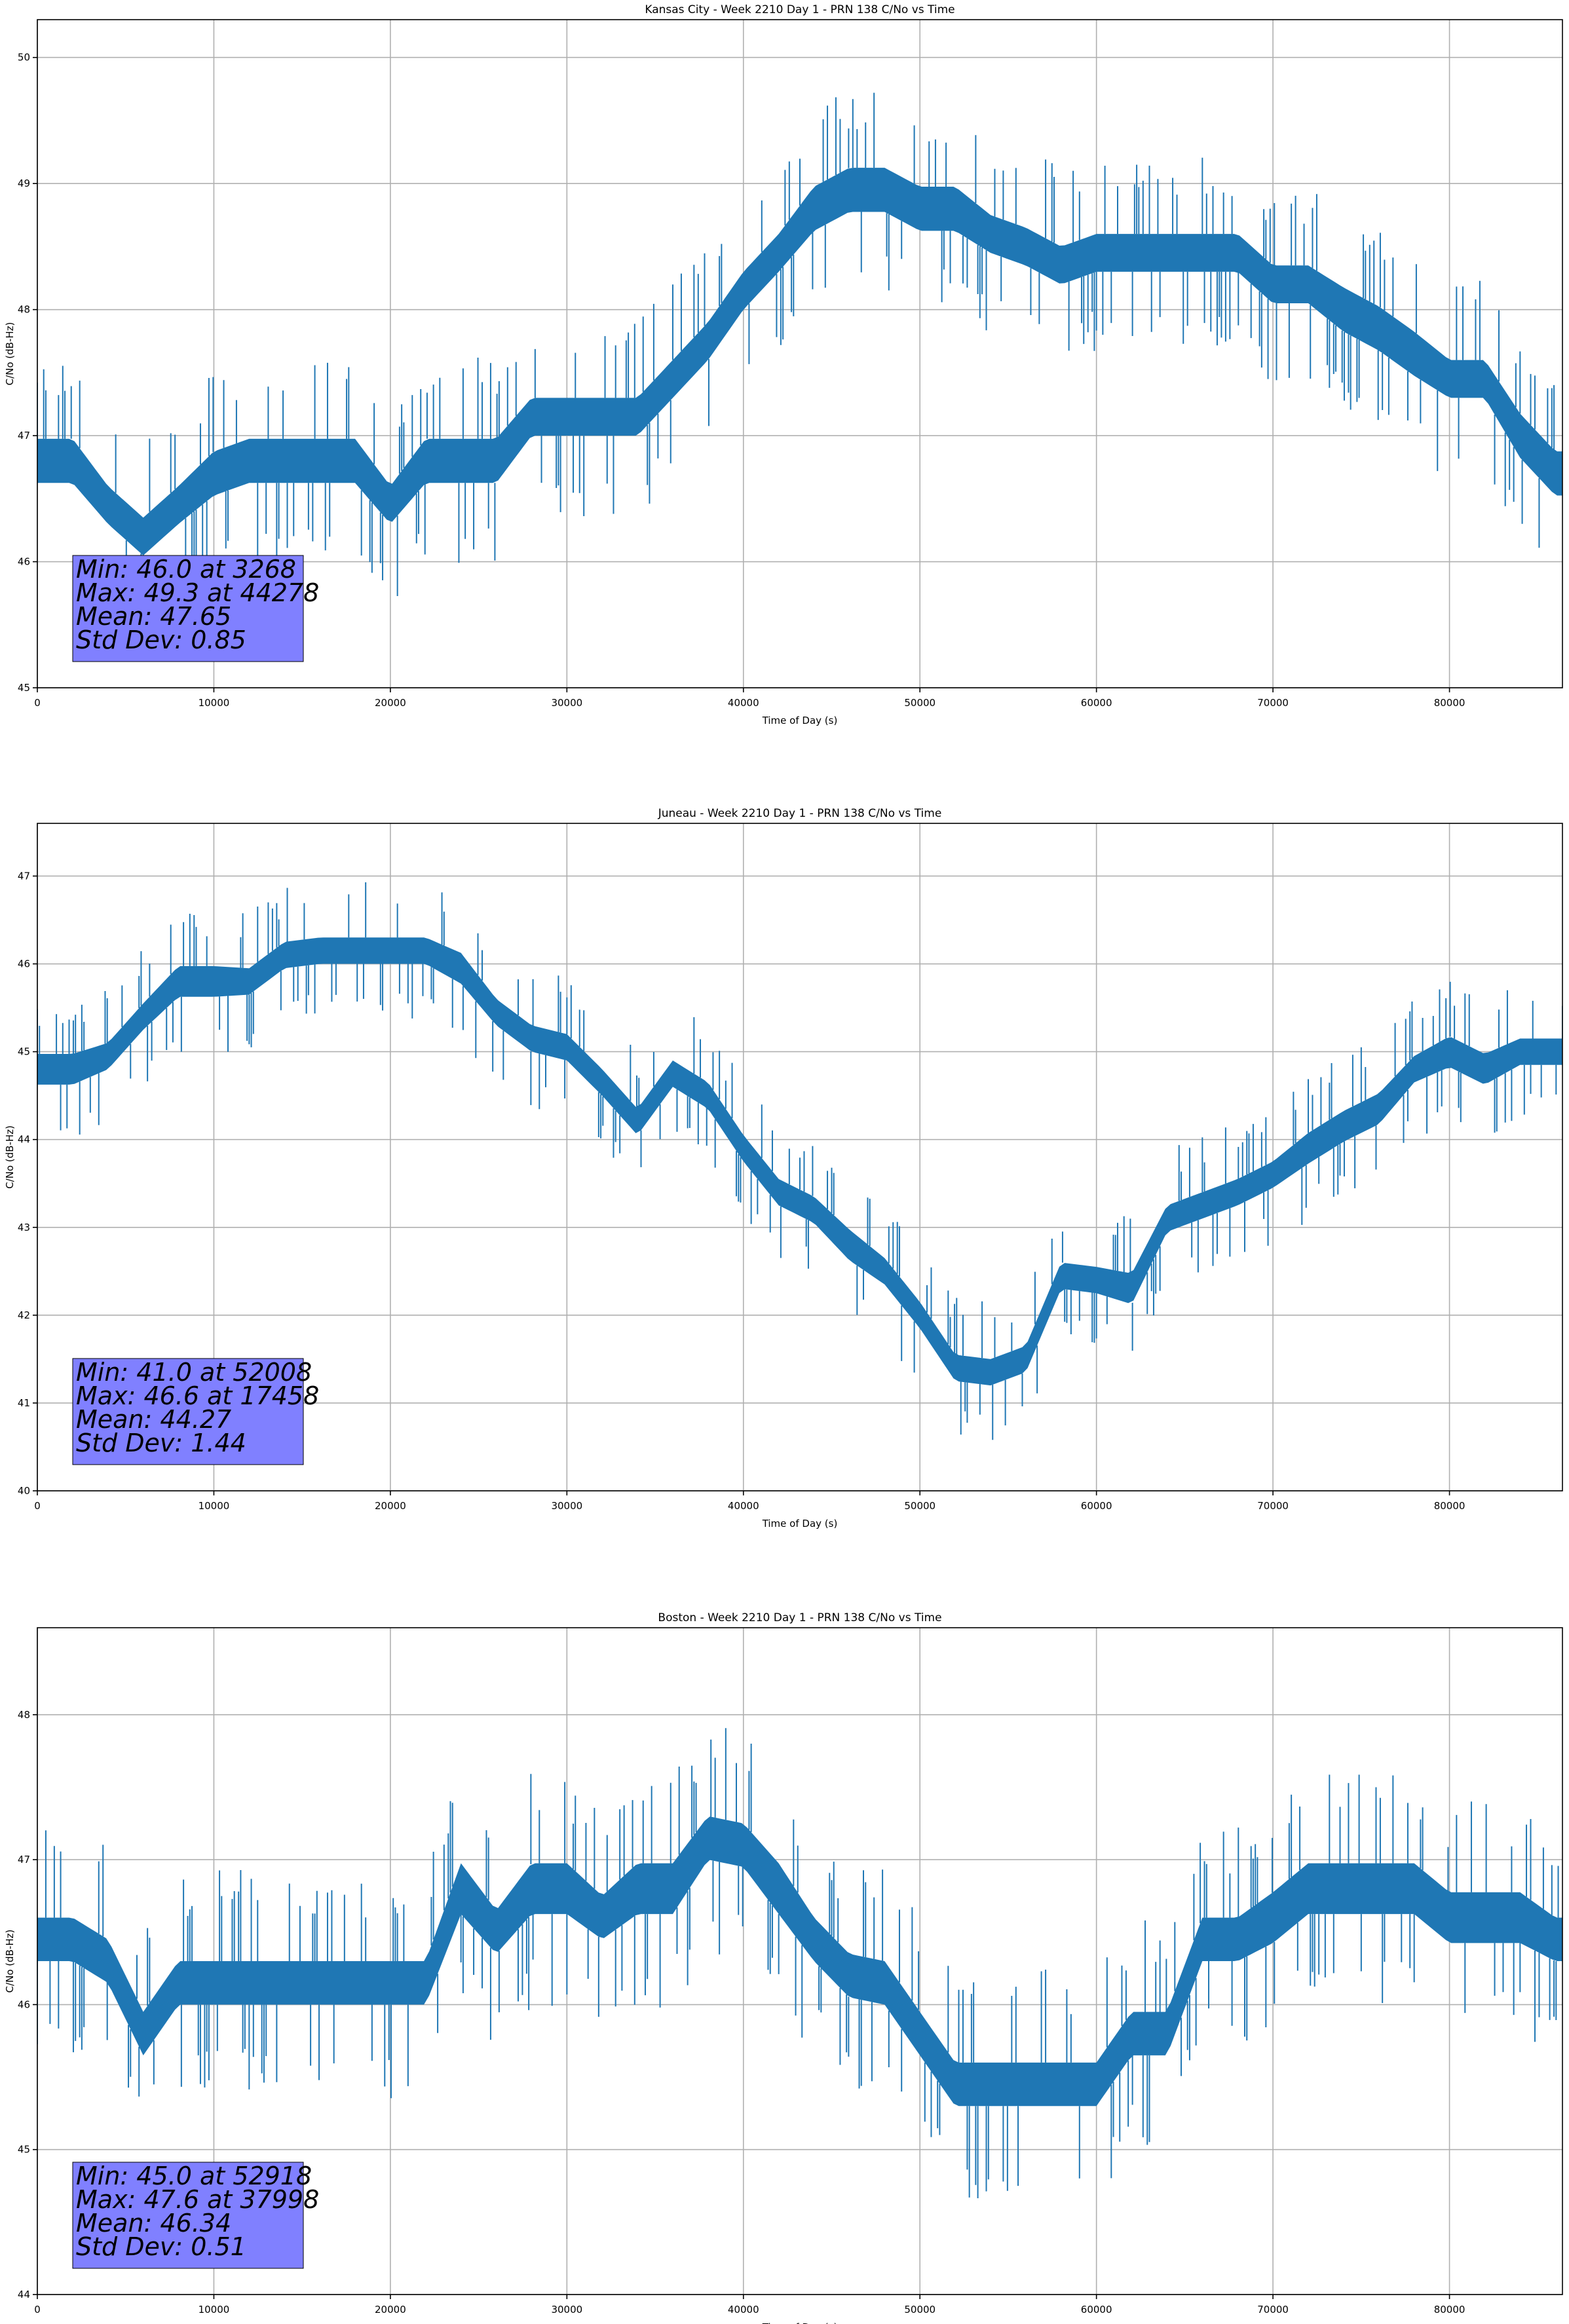  Describe the element at coordinates (197, 592) in the screenshot. I see `stats-line: Max: 49.3 at 44278` at that location.